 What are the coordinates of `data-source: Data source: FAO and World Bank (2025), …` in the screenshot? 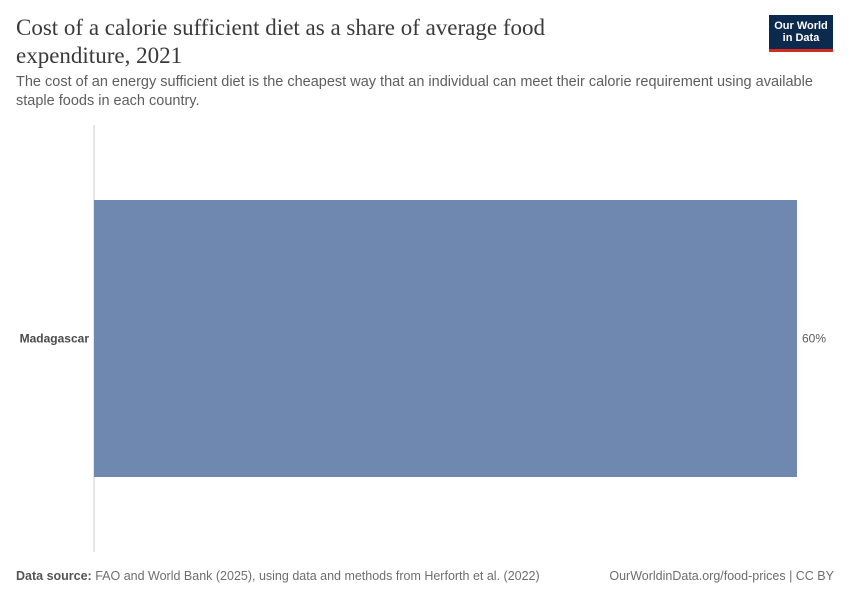 It's located at (278, 576).